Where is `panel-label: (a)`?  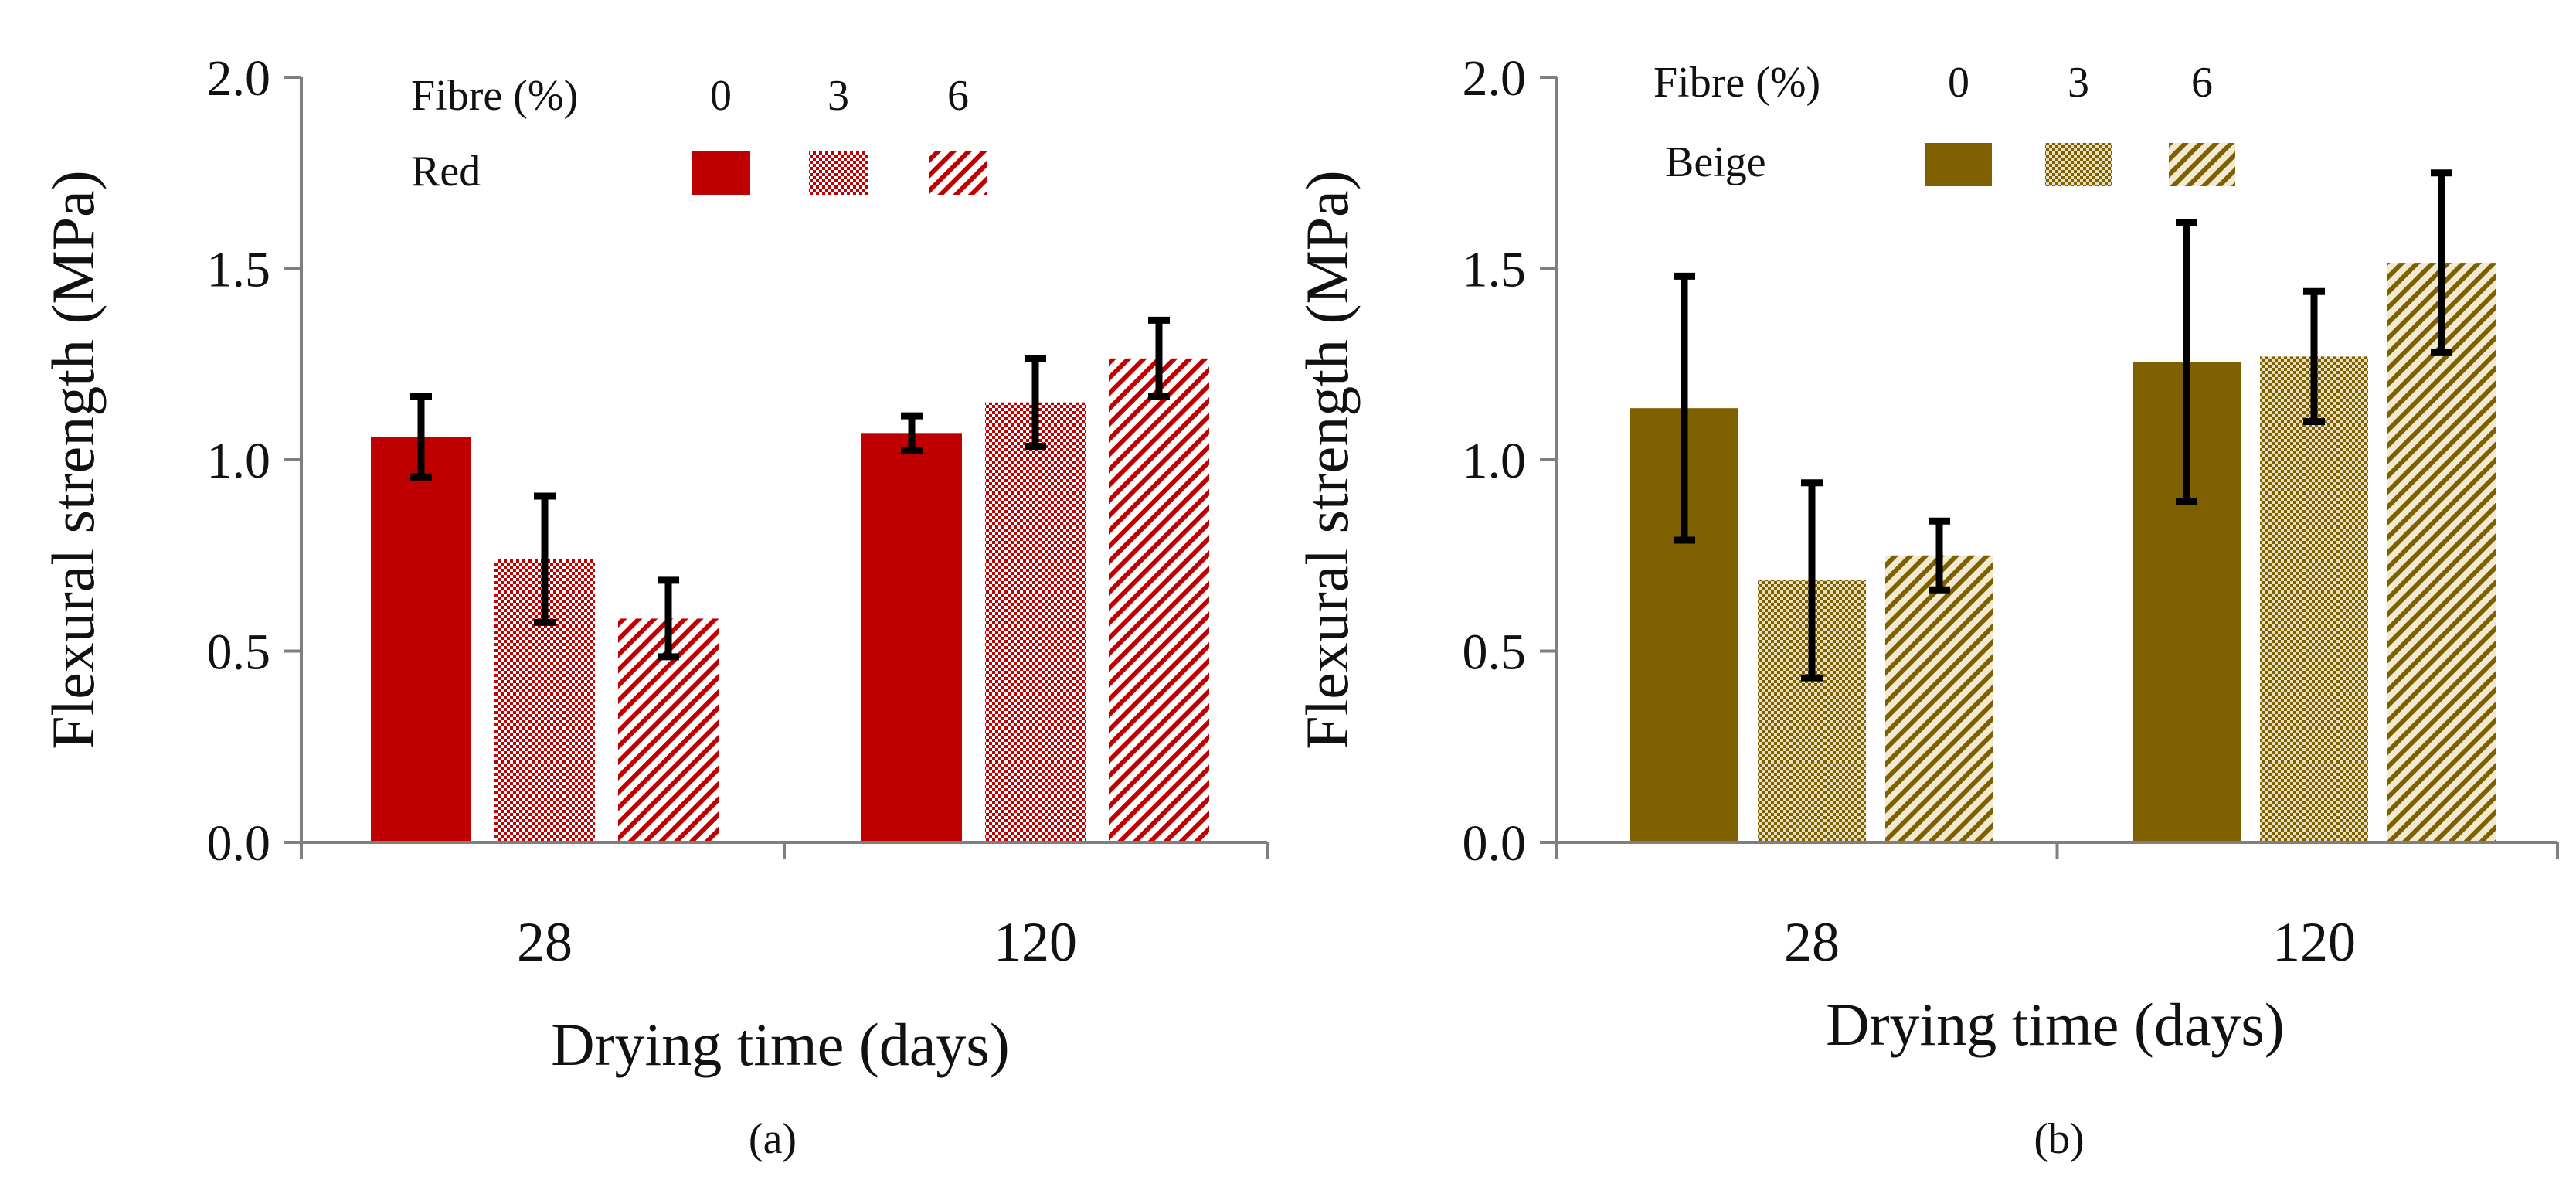 panel-label: (a) is located at coordinates (773, 1139).